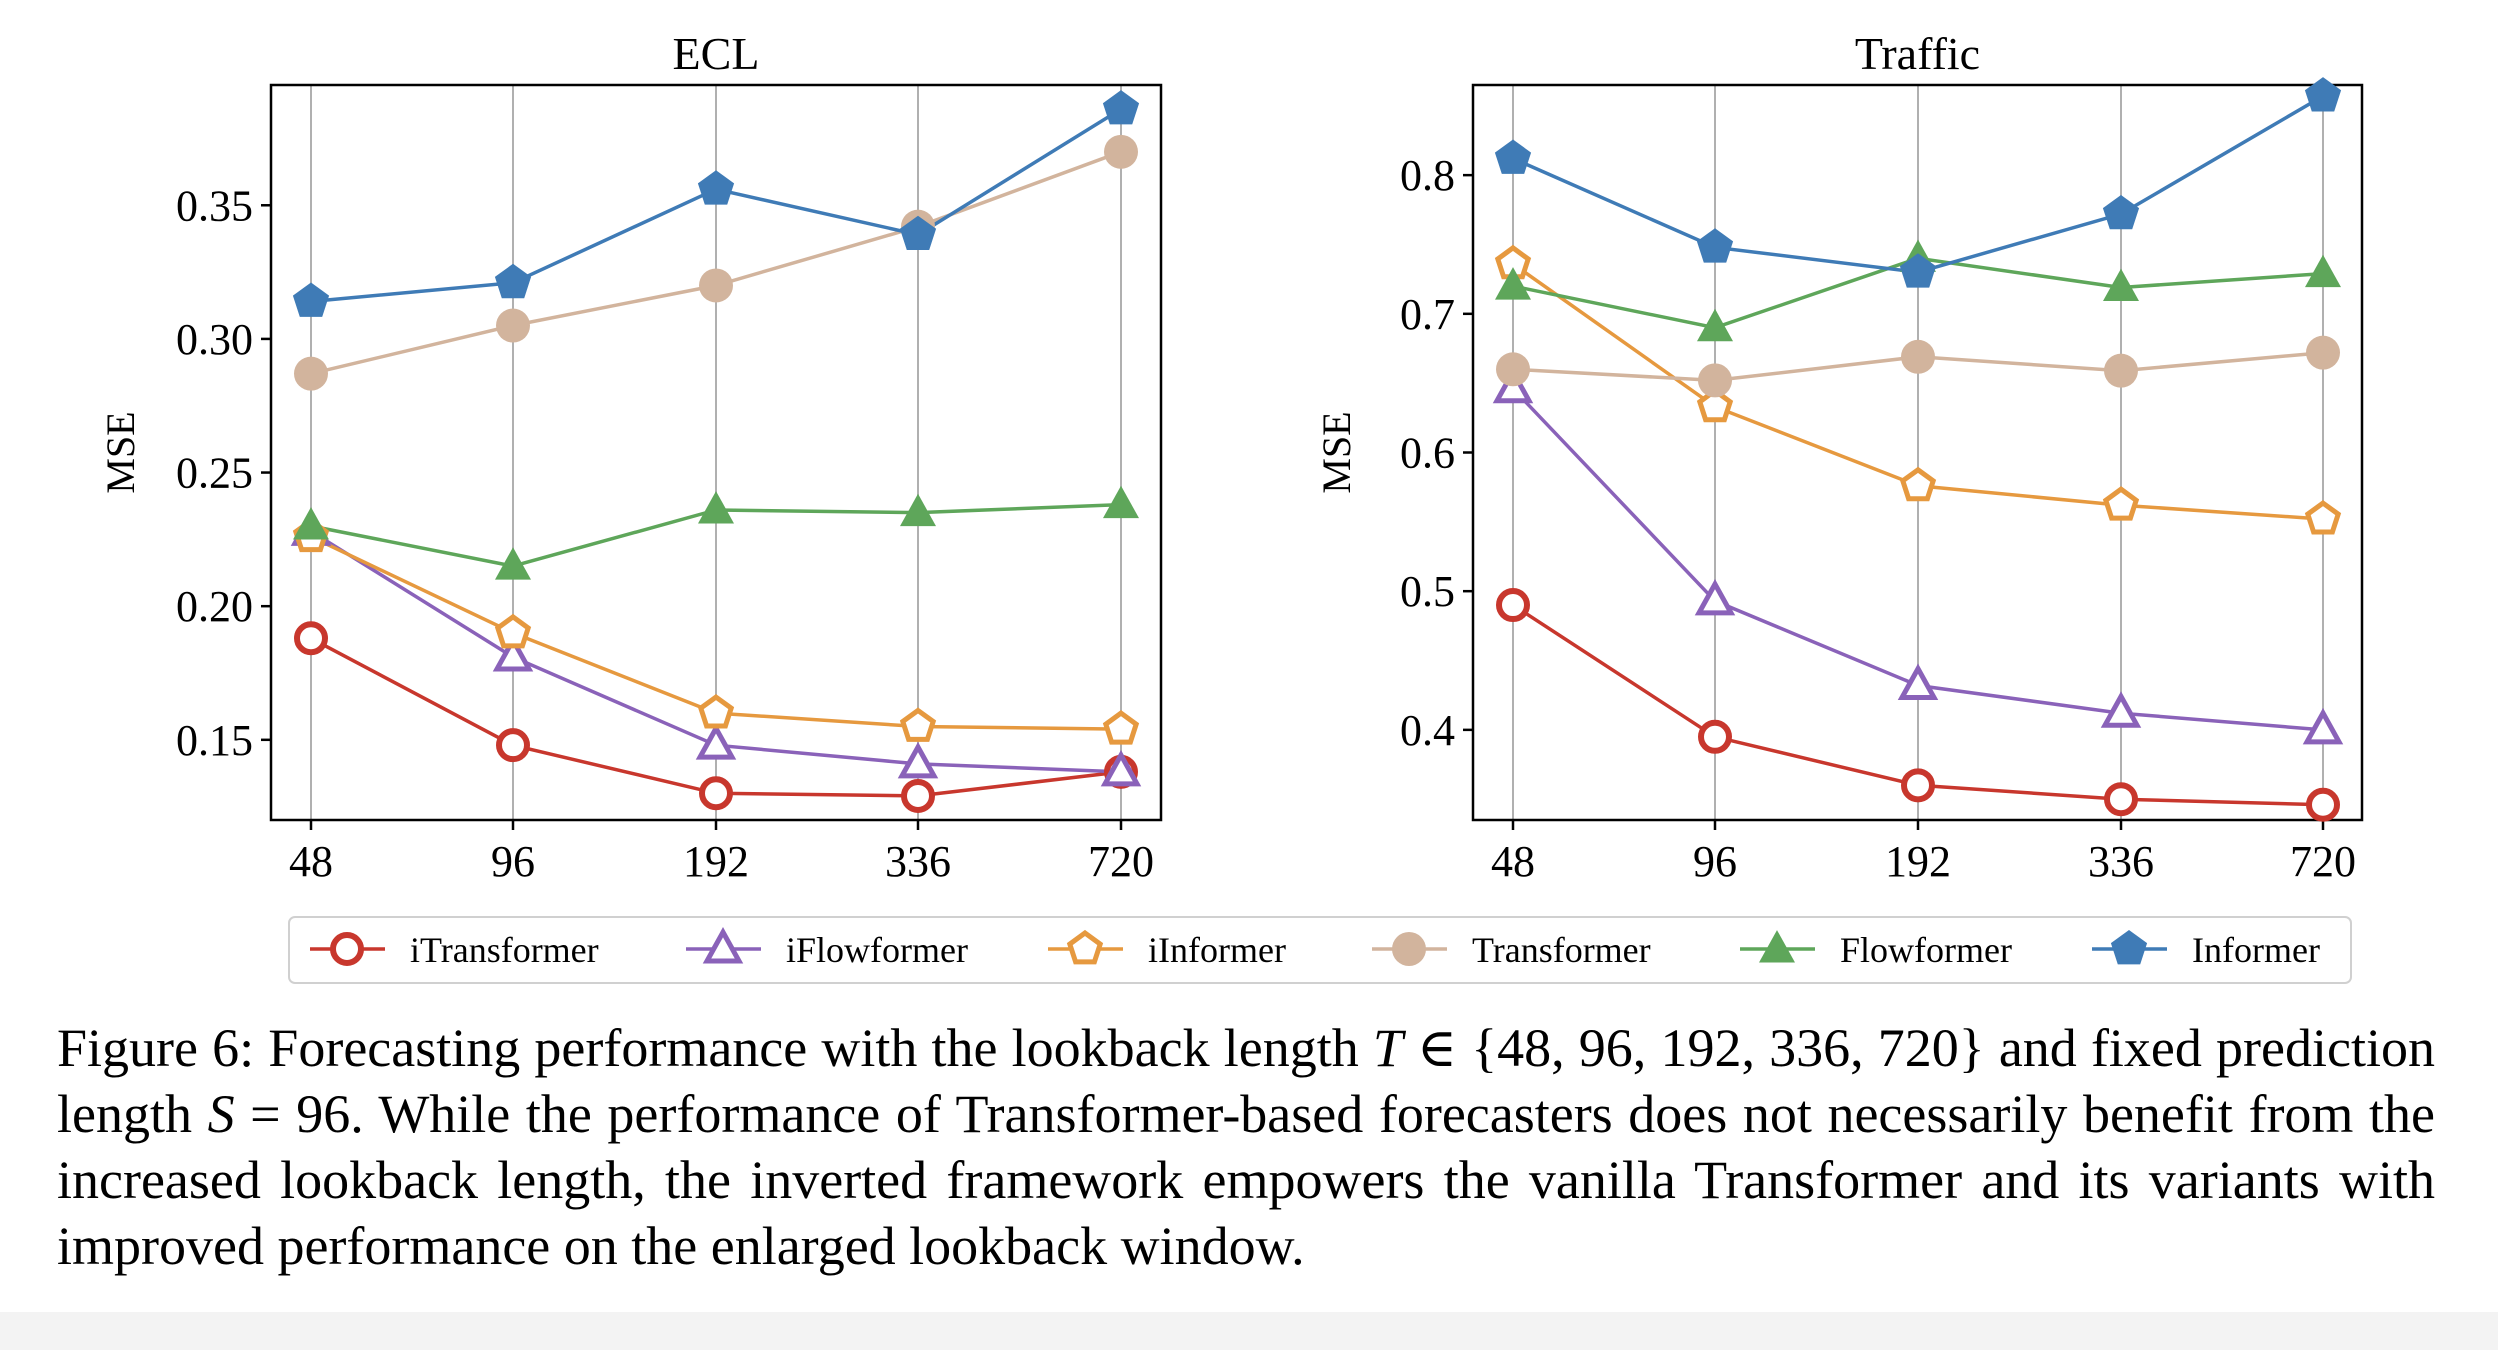 This screenshot has width=2498, height=1350. I want to click on y-tick-label: 0.7, so click(1427, 314).